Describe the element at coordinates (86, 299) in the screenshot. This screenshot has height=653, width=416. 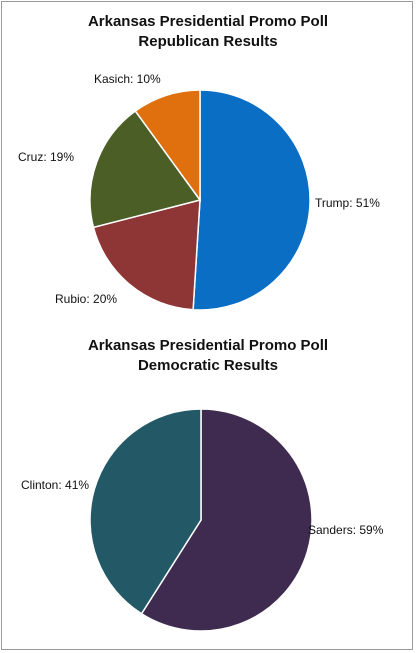
I see `slice-label-rubio: Rubio: 20%` at that location.